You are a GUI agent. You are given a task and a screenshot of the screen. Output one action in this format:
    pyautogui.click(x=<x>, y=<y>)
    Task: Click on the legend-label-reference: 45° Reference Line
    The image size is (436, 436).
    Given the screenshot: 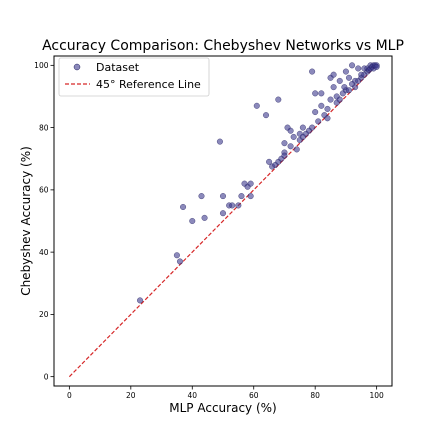 What is the action you would take?
    pyautogui.click(x=148, y=84)
    